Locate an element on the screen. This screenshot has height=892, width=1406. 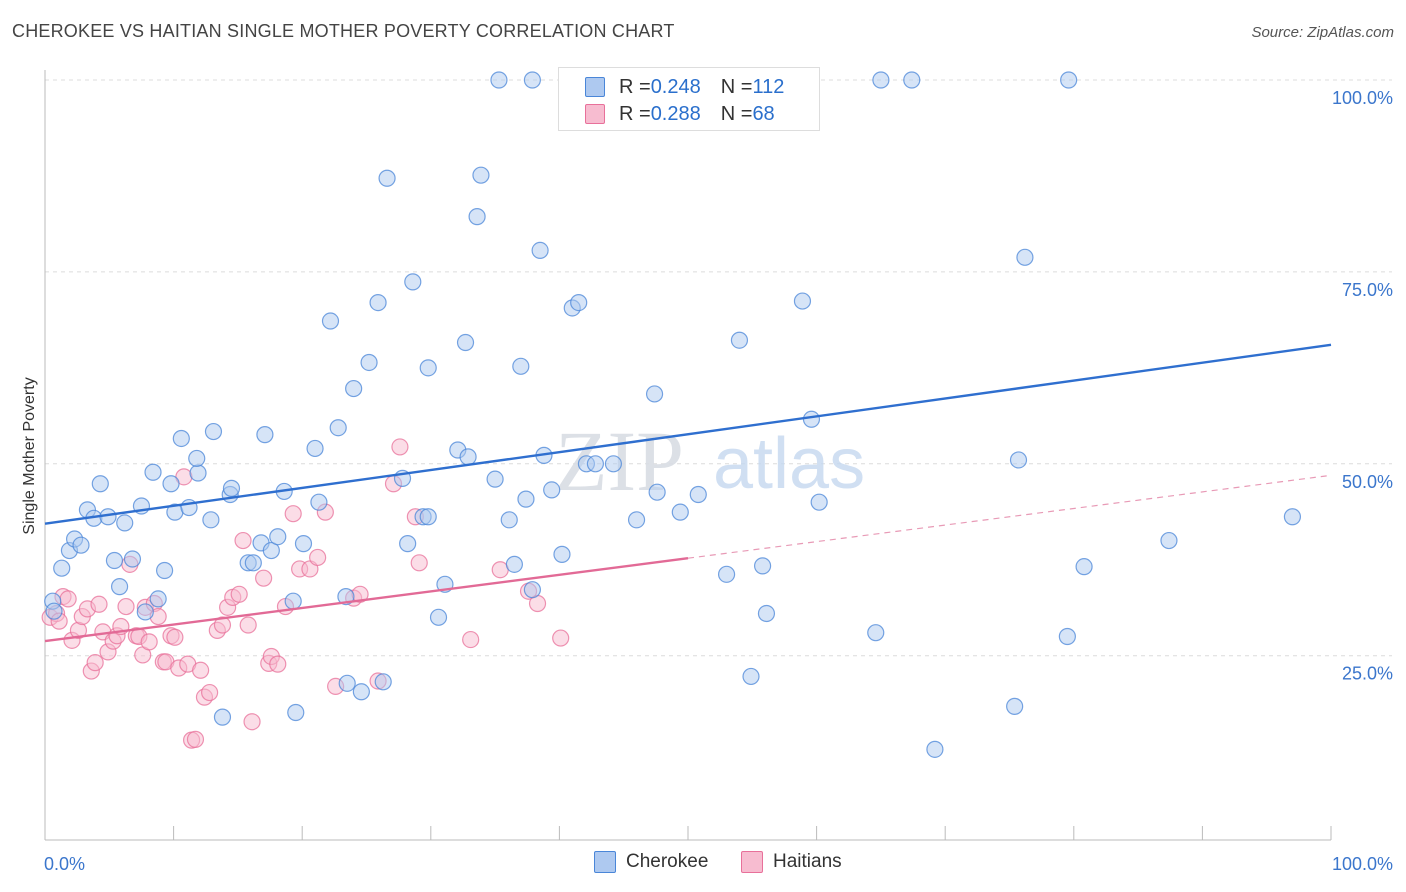
y-tick-label: 75.0% is located at coordinates (1367, 290).